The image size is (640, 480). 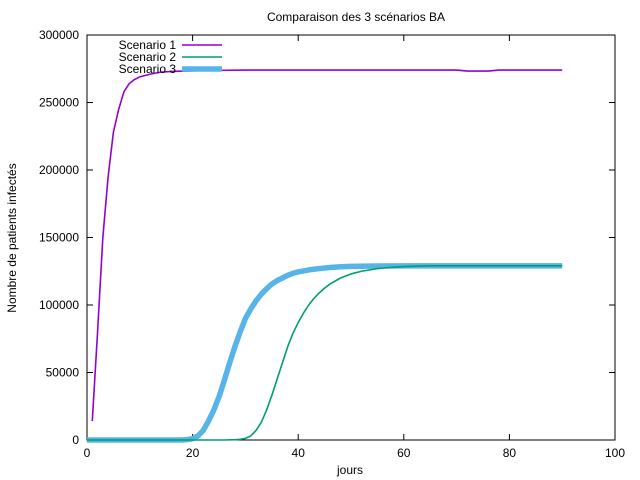 I want to click on y-axis-label: Nombre de patients infectés, so click(x=12, y=237).